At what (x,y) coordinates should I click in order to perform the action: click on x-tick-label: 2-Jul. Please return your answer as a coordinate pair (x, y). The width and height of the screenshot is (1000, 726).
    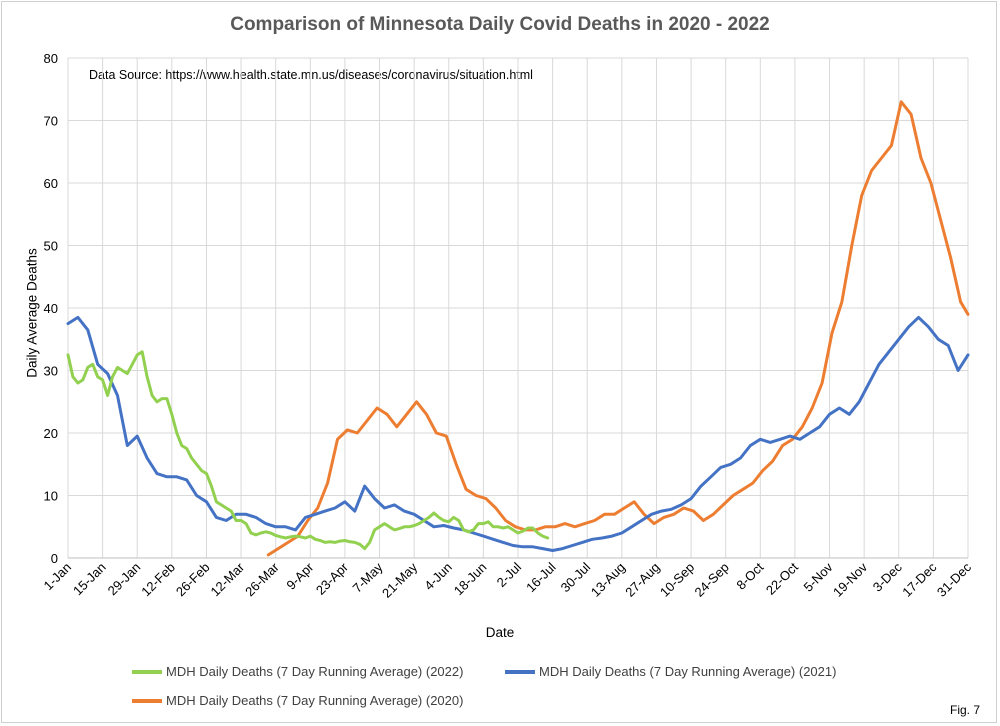
    Looking at the image, I should click on (509, 574).